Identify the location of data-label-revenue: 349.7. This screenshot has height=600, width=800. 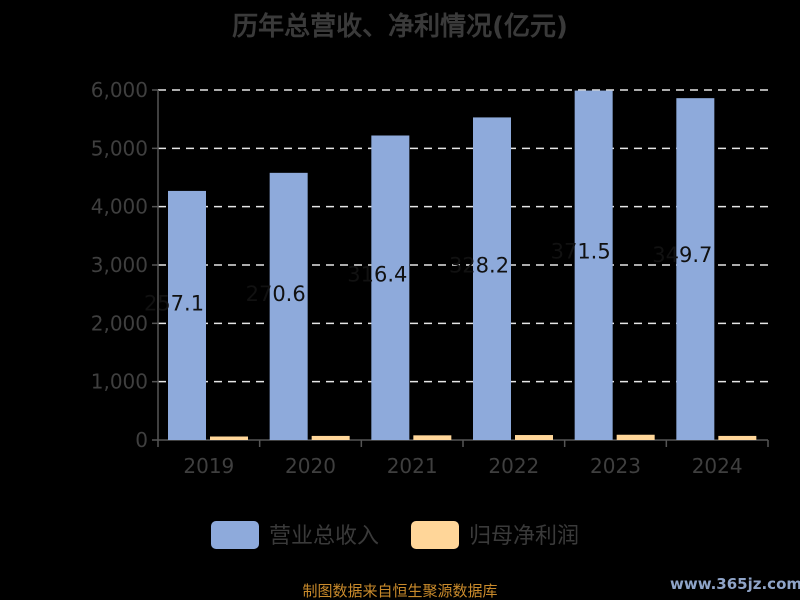
(682, 255).